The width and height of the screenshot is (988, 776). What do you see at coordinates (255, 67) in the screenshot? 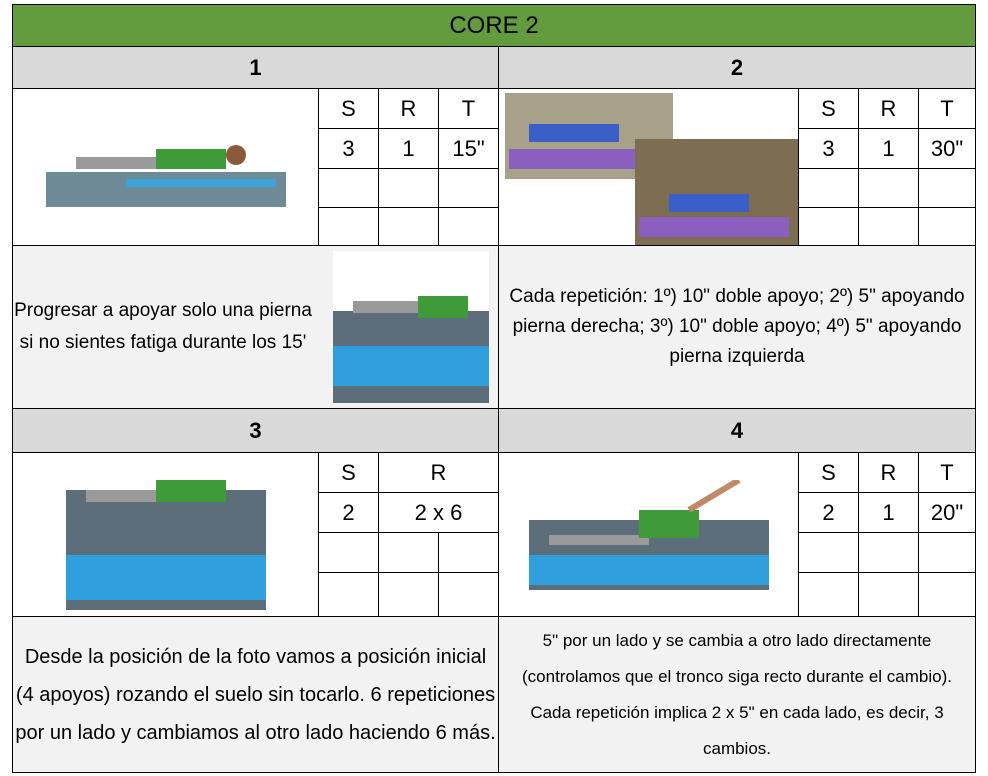
I see `exercise-number: 1` at bounding box center [255, 67].